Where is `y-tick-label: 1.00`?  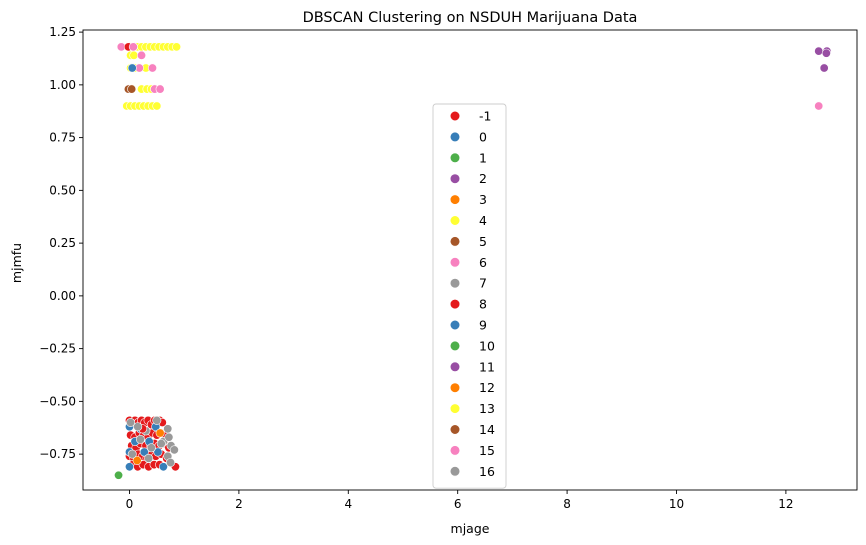
y-tick-label: 1.00 is located at coordinates (62, 85).